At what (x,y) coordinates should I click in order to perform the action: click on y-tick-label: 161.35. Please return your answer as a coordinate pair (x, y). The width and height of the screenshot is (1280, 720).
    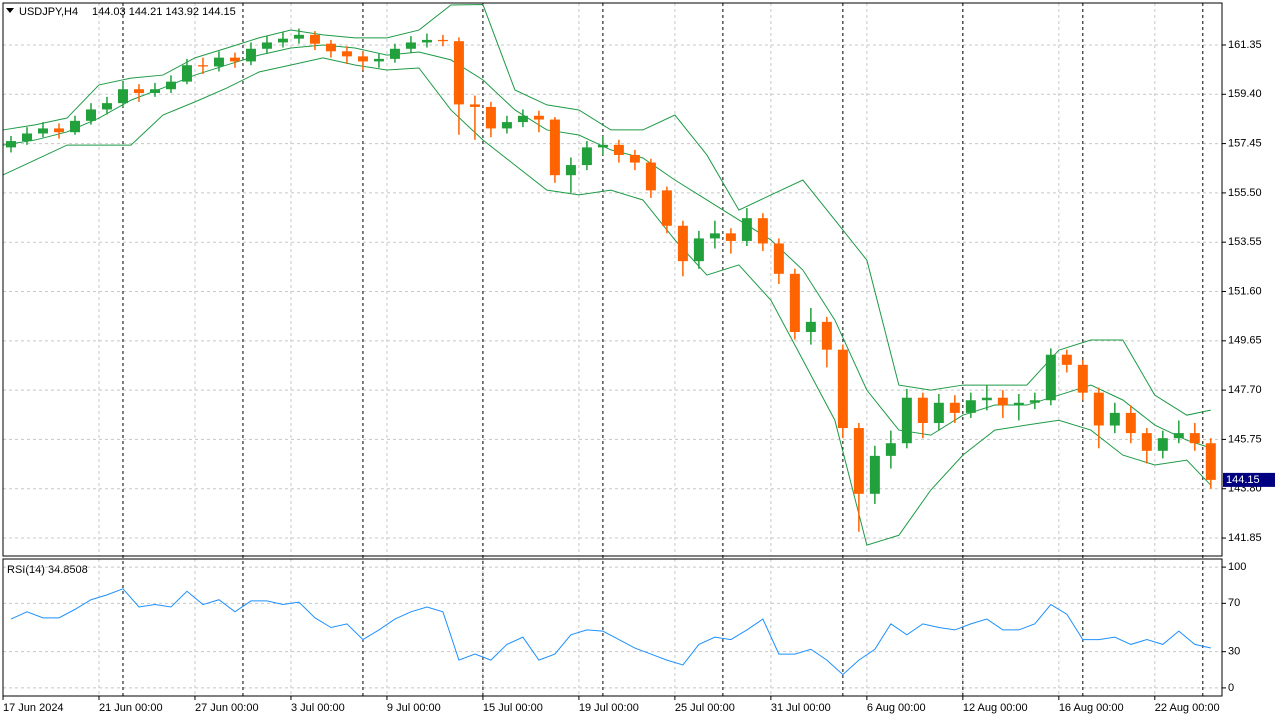
    Looking at the image, I should click on (1245, 45).